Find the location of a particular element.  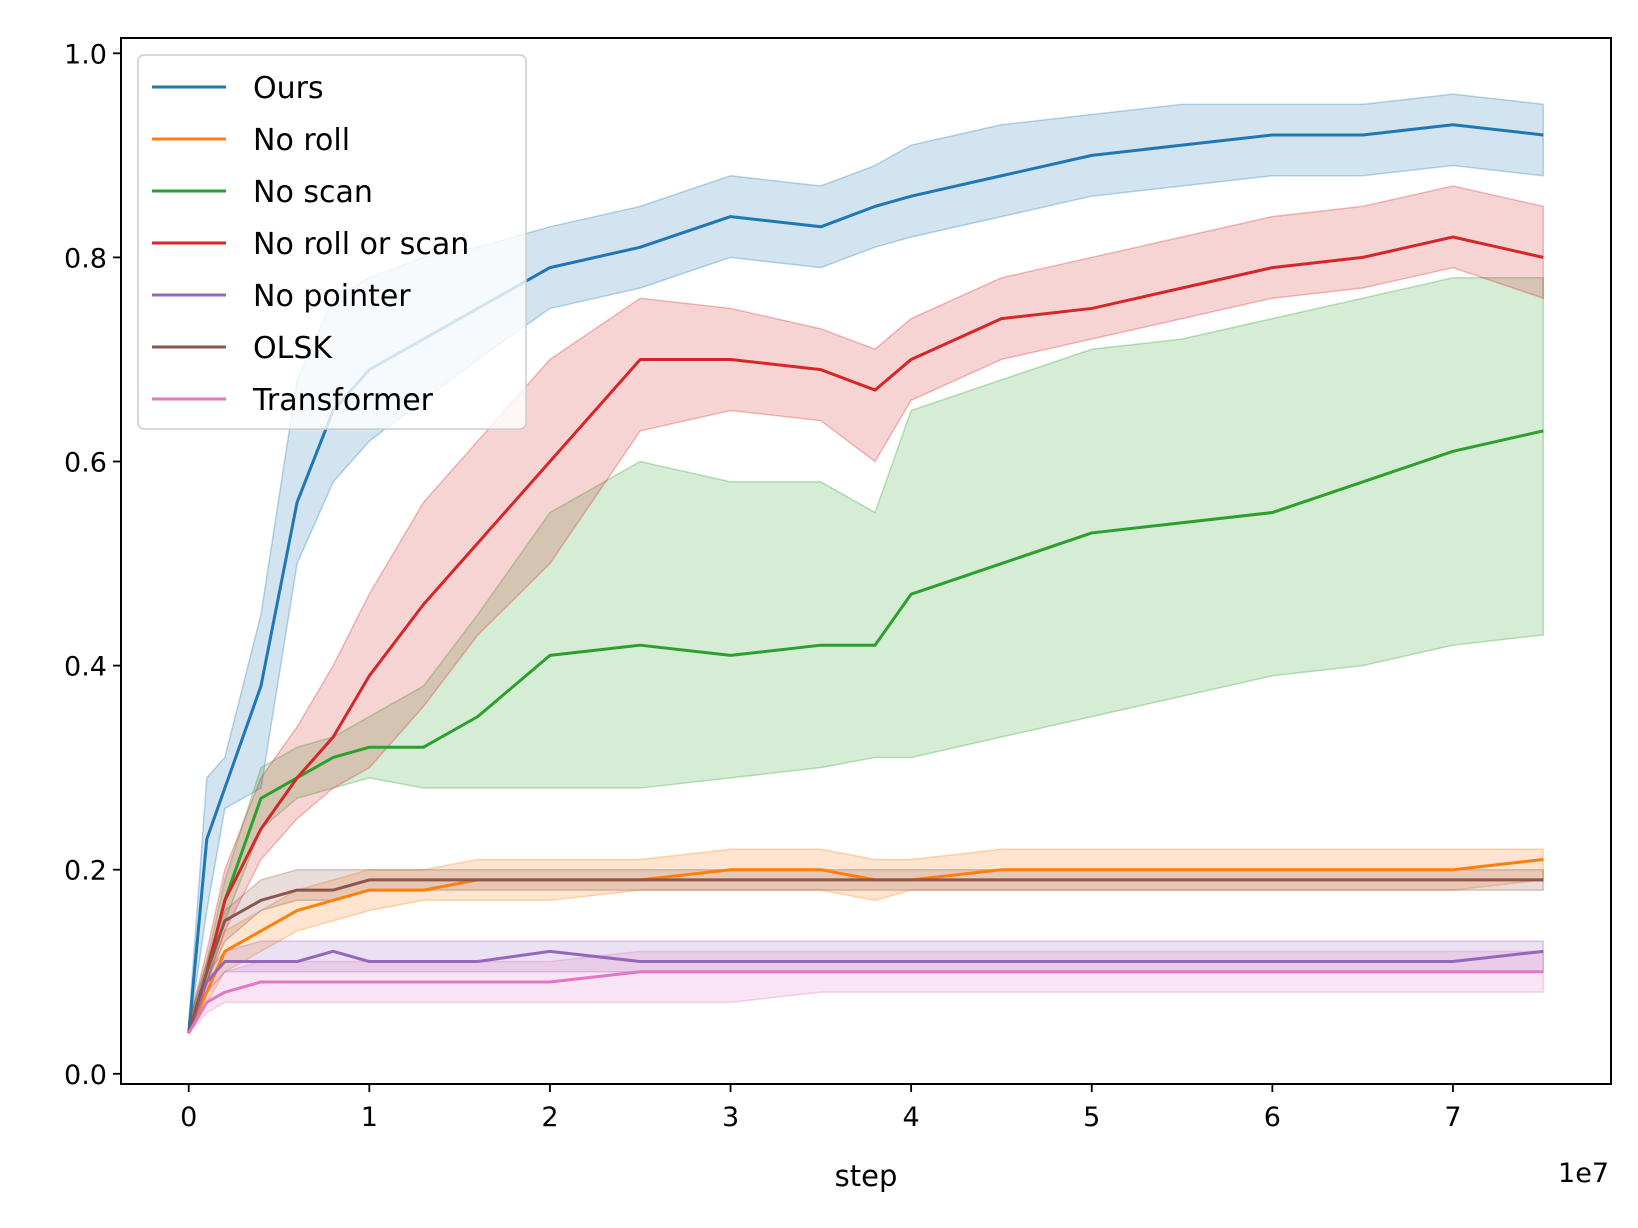

legend-box is located at coordinates (332, 242).